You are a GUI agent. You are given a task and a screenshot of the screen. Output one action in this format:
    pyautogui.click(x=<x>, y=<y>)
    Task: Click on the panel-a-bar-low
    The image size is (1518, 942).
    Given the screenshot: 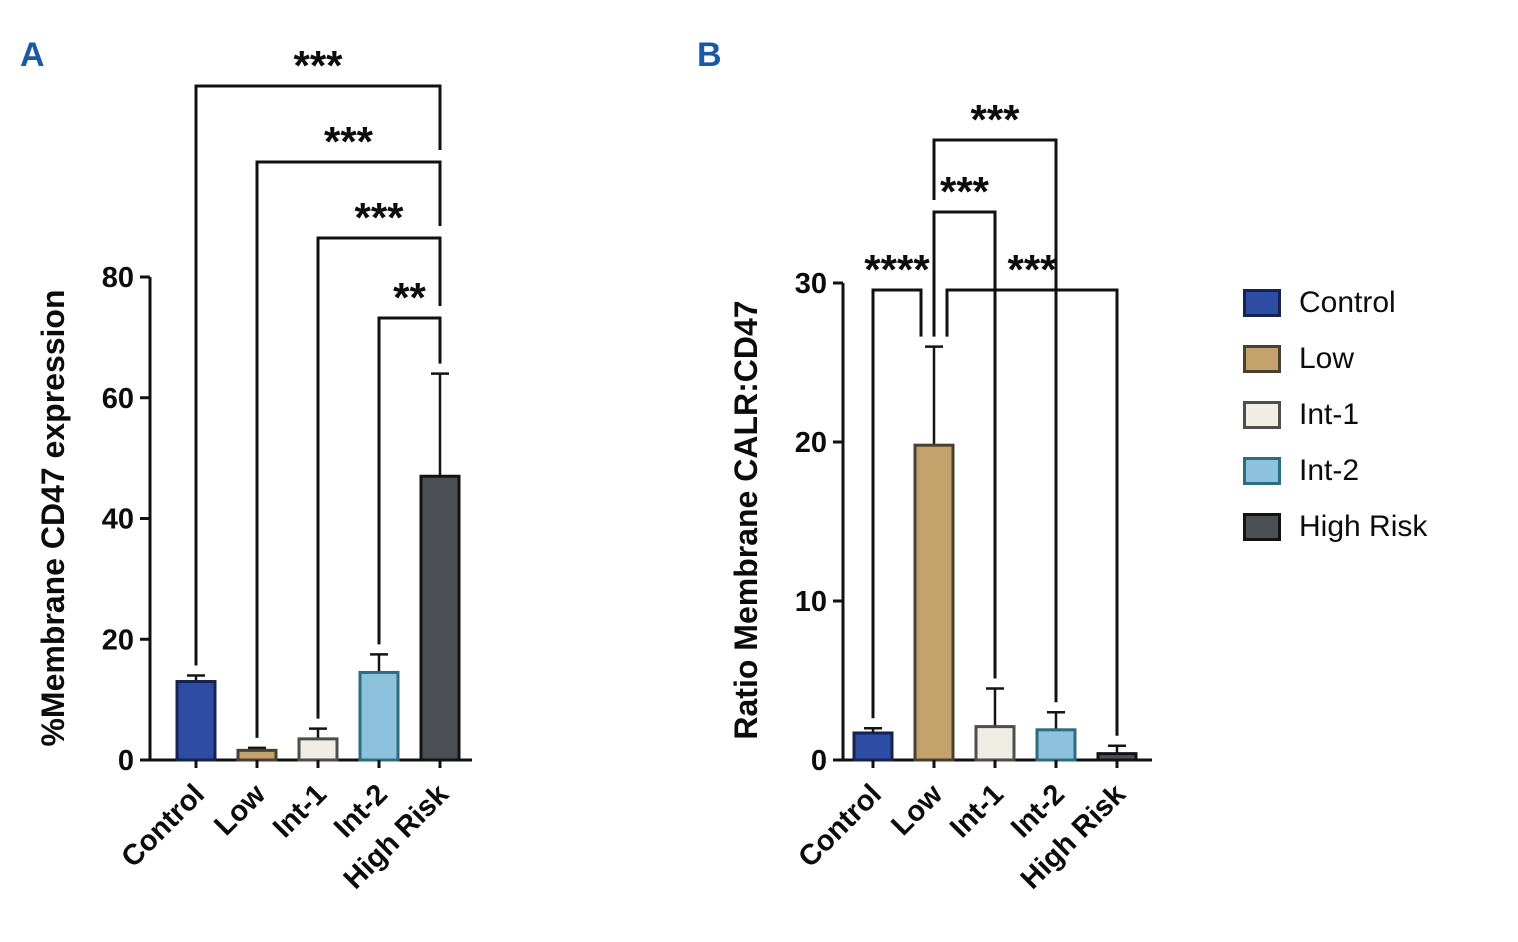 What is the action you would take?
    pyautogui.click(x=257, y=755)
    